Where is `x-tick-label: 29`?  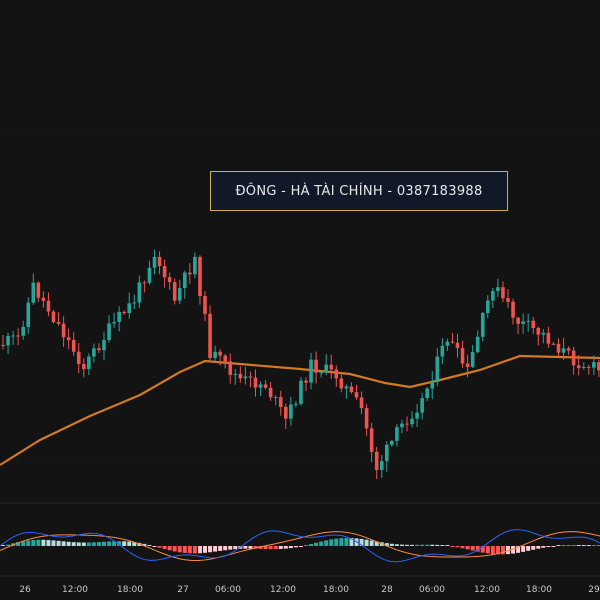
x-tick-label: 29 is located at coordinates (594, 590).